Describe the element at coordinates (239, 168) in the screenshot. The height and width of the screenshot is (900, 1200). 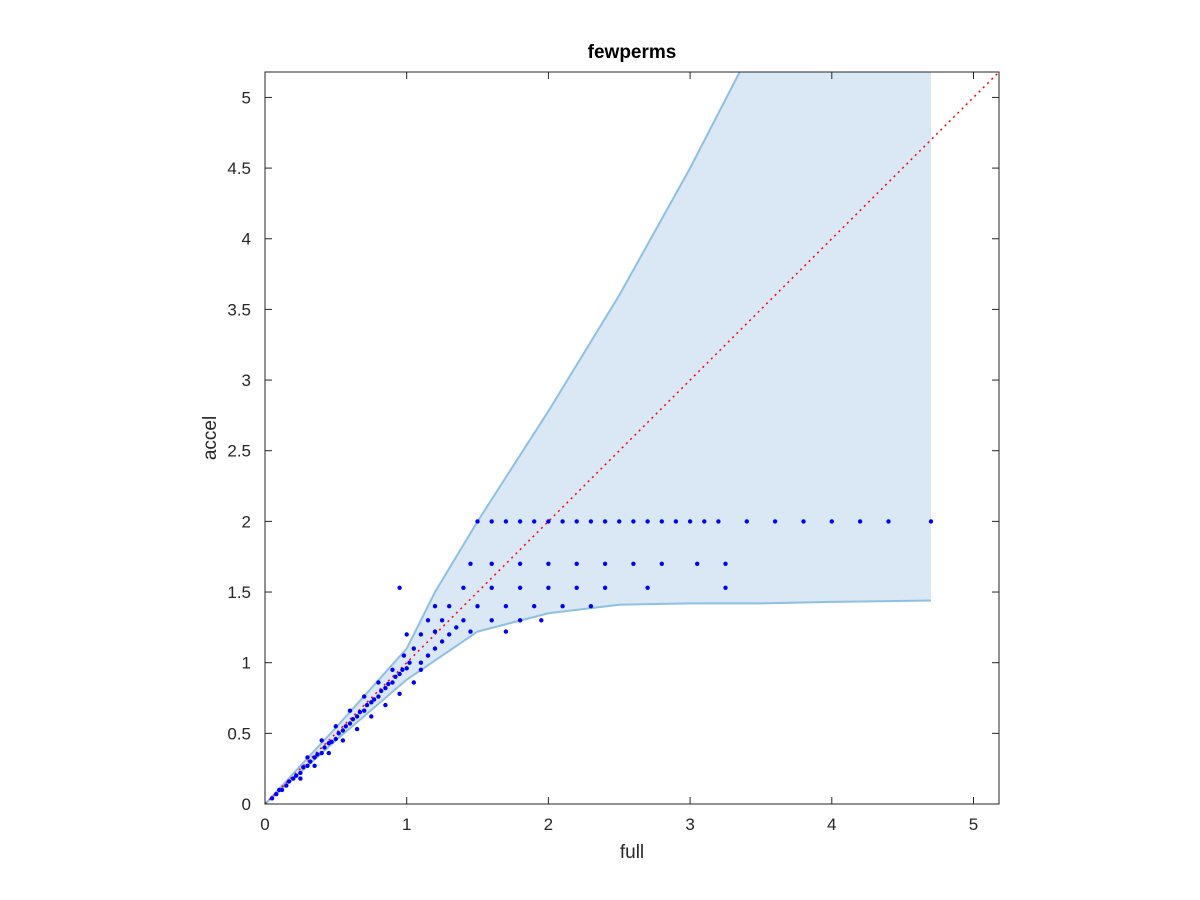
I see `y-tick-label: 4.5` at that location.